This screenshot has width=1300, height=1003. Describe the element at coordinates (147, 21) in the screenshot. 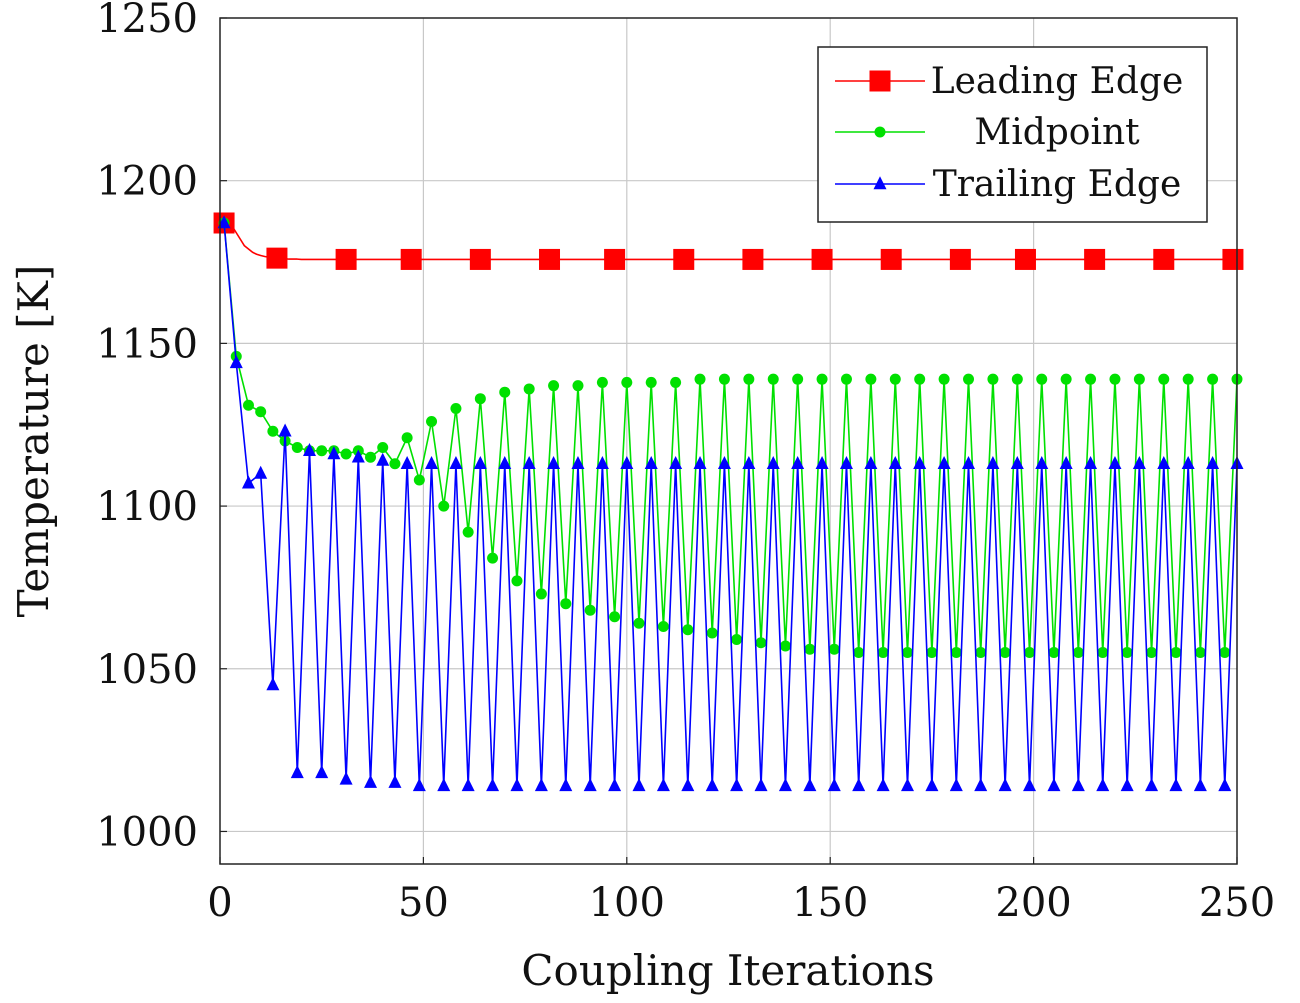

I see `y-tick-label: 1250` at that location.